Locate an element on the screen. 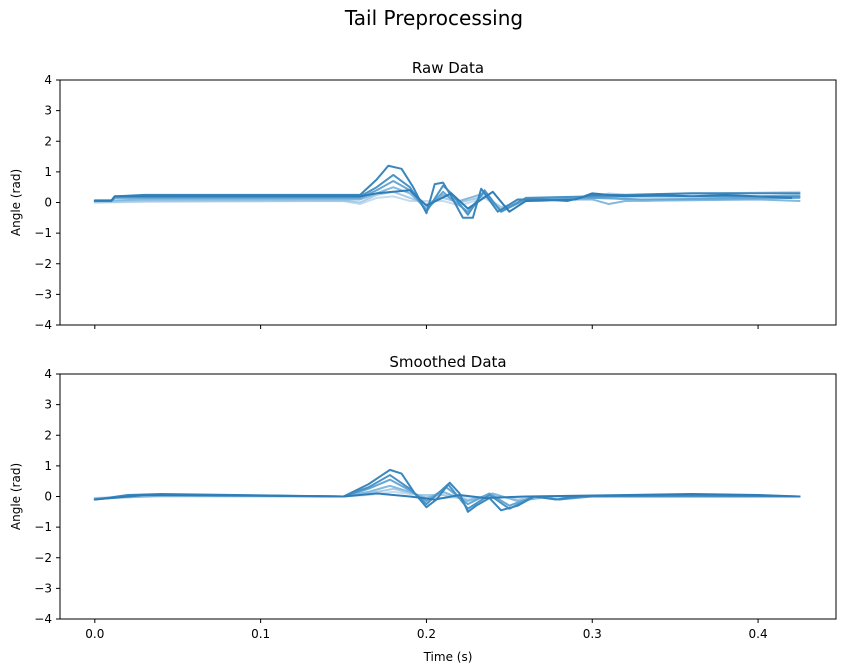 The image size is (844, 672). smoothed-data-ytick-label: 3 is located at coordinates (48, 405).